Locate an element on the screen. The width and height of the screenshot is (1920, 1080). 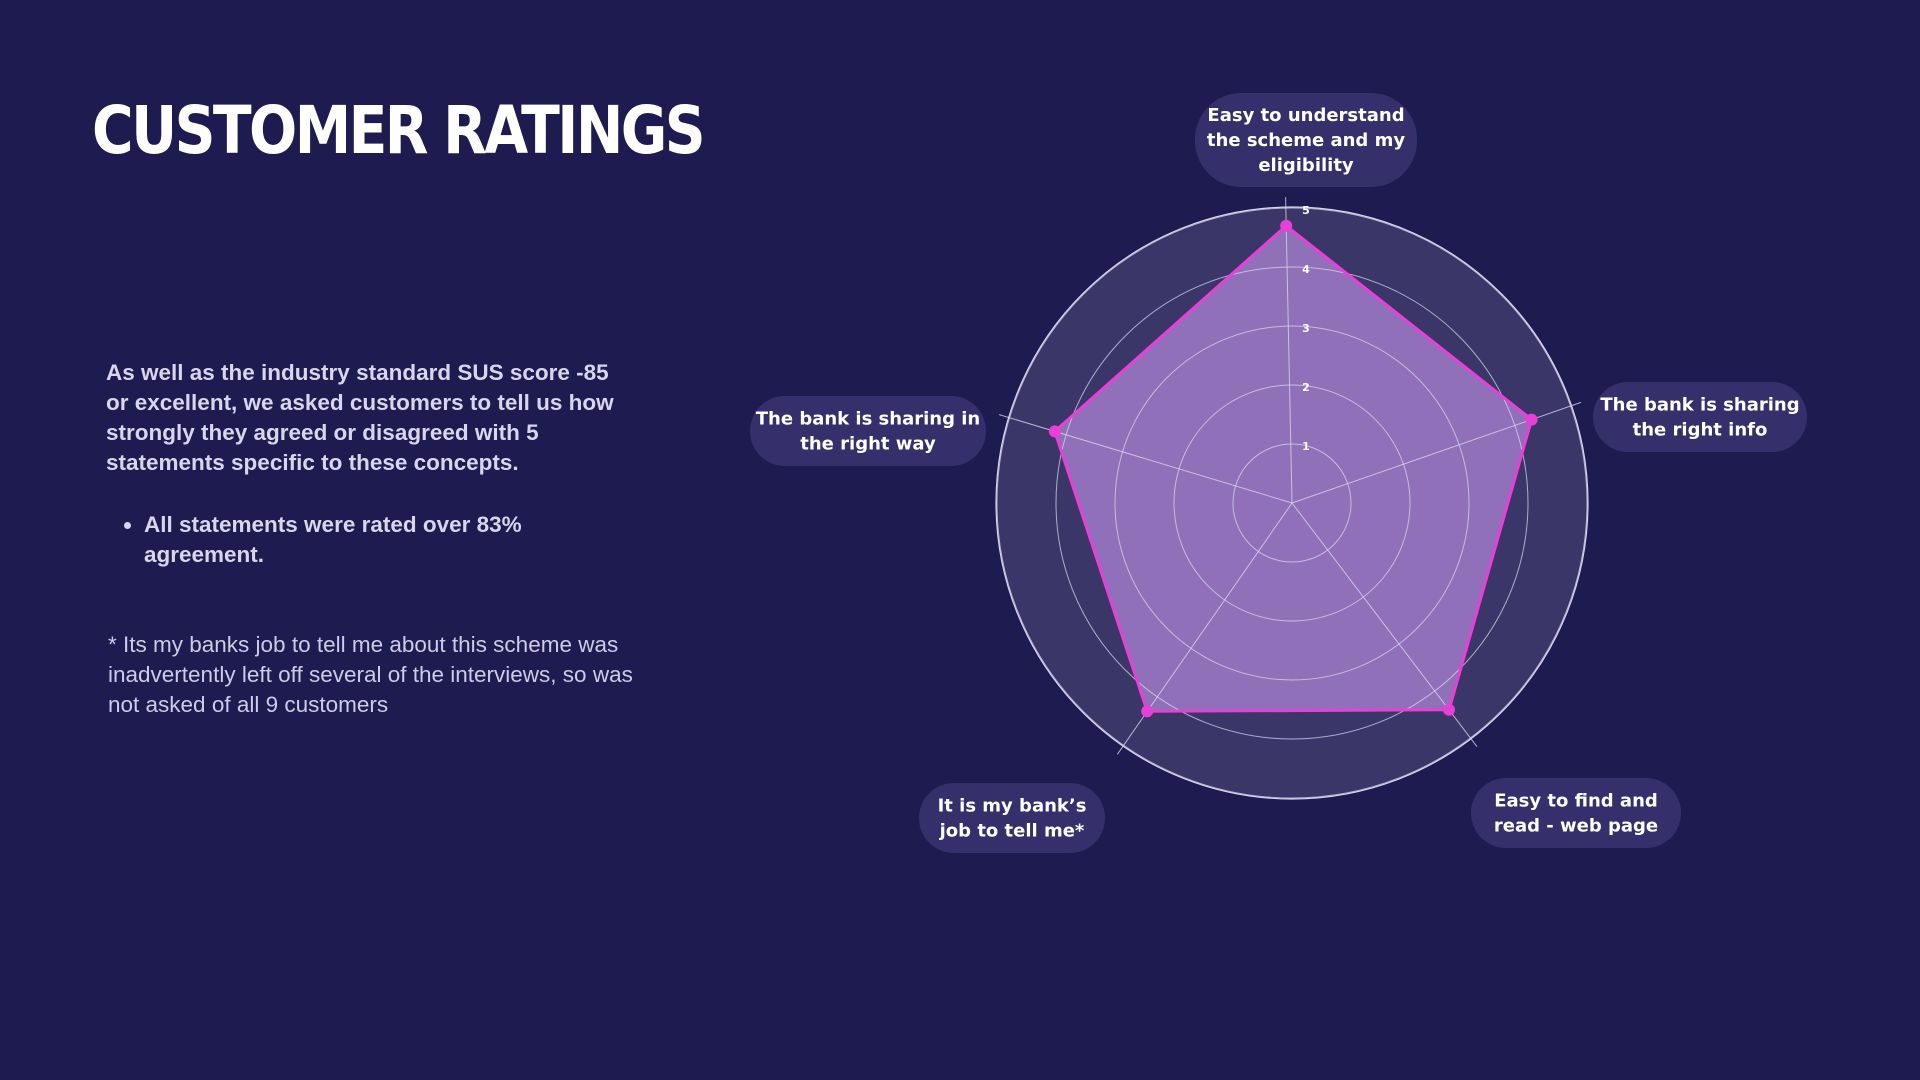
radar-series-line is located at coordinates (1293, 468).